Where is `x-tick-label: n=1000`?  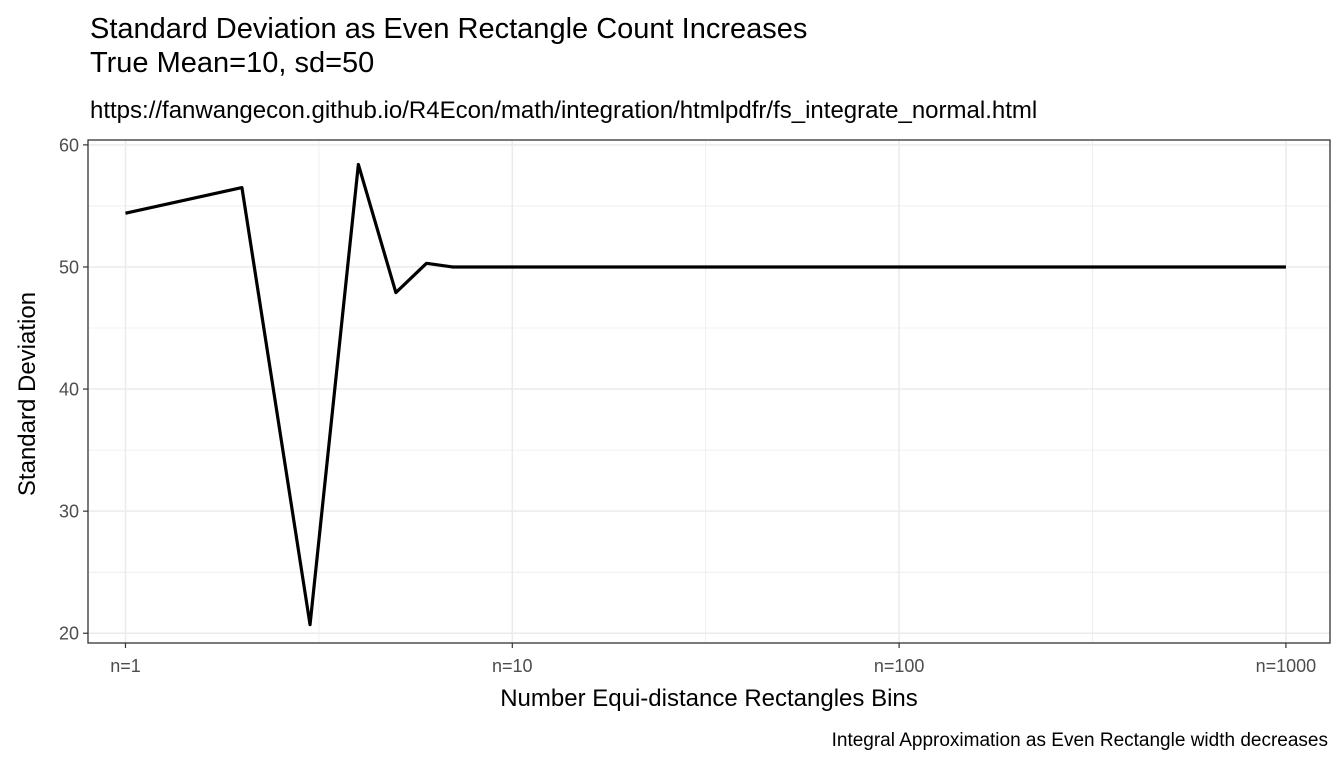 x-tick-label: n=1000 is located at coordinates (1286, 666).